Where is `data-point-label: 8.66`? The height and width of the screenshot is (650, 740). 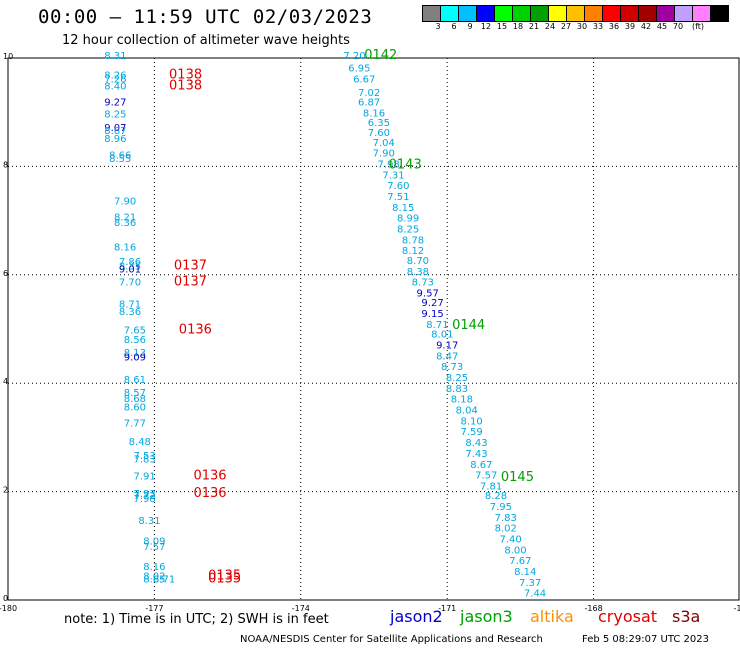 data-point-label: 8.66 is located at coordinates (120, 155).